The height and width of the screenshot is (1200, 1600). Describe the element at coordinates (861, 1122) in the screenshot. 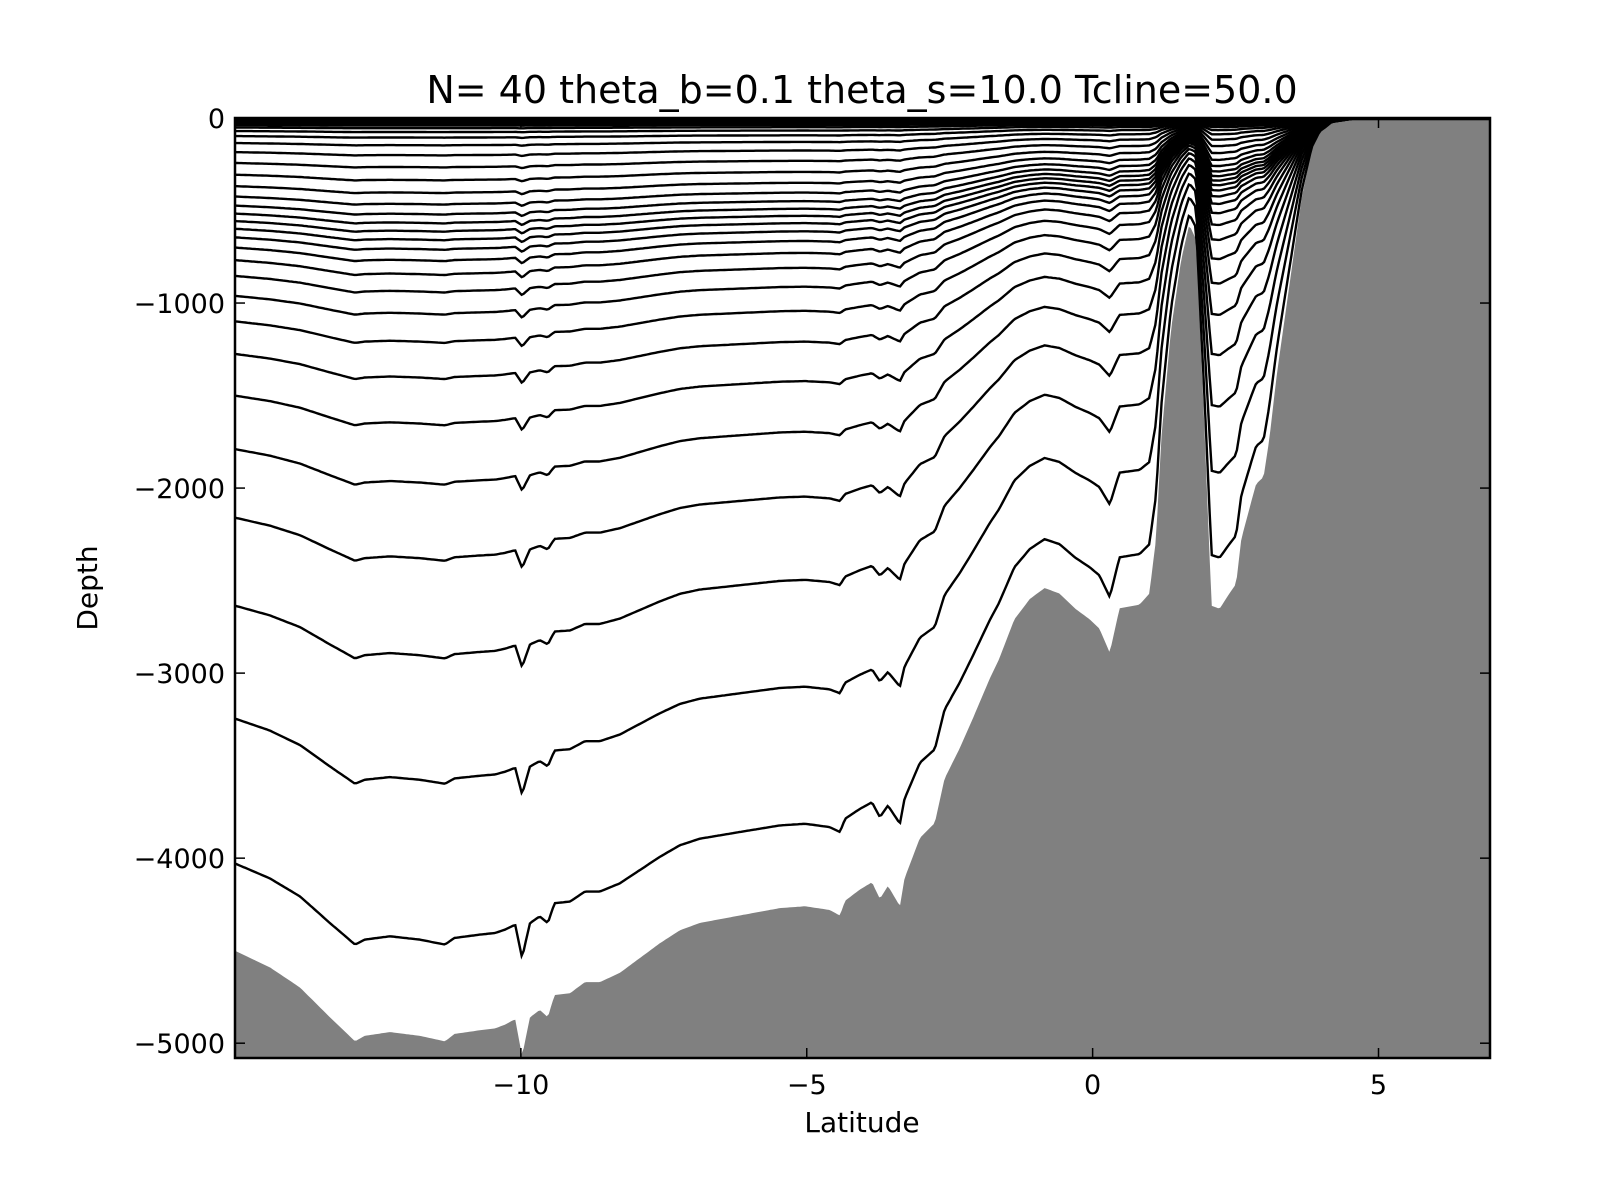

I see `x-axis-label: Latitude` at that location.